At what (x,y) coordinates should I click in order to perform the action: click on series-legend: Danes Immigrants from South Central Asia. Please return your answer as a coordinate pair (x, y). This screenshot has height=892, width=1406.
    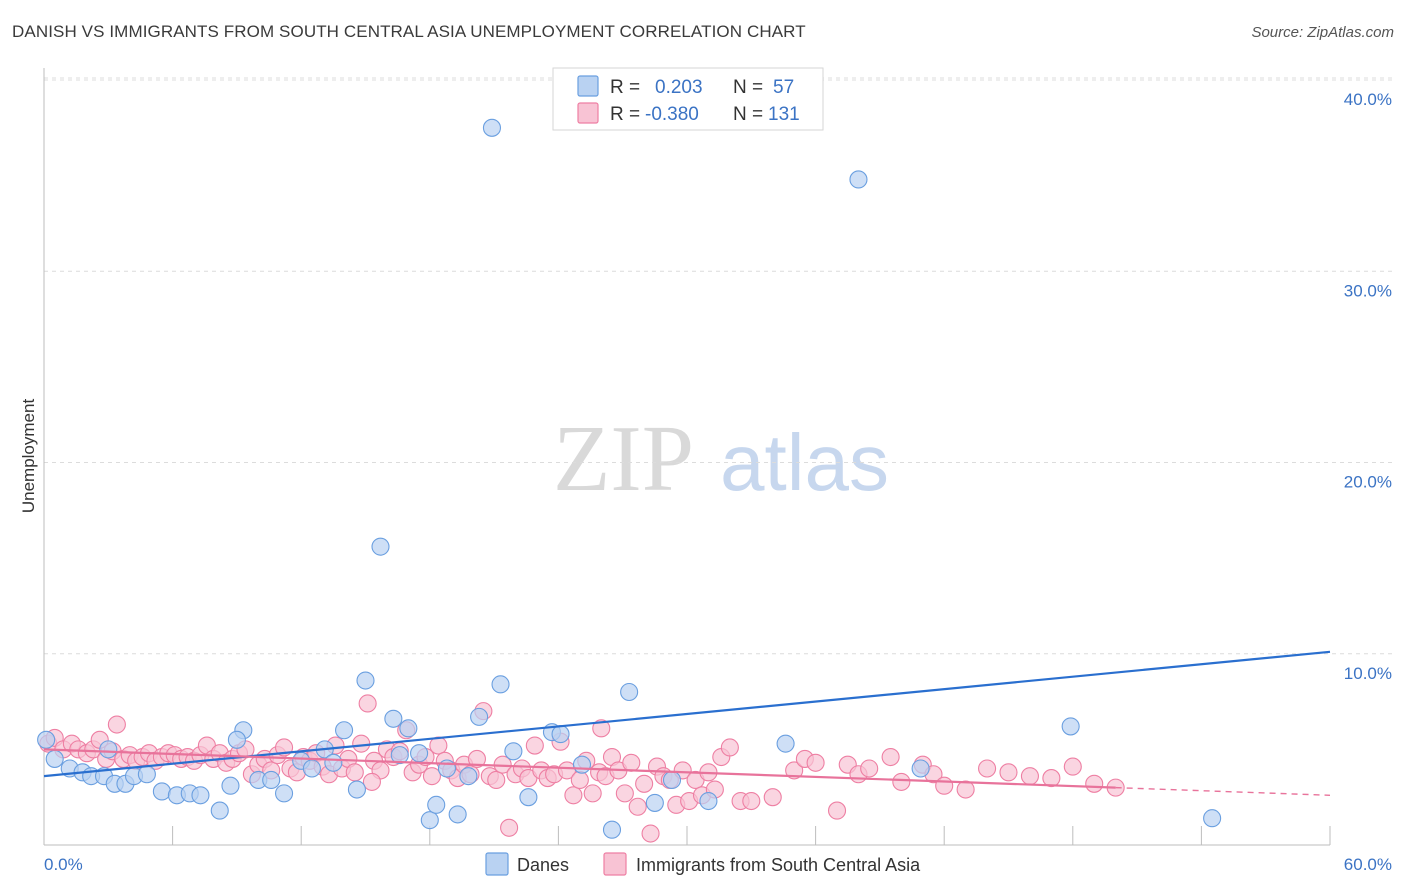
    Looking at the image, I should click on (703, 864).